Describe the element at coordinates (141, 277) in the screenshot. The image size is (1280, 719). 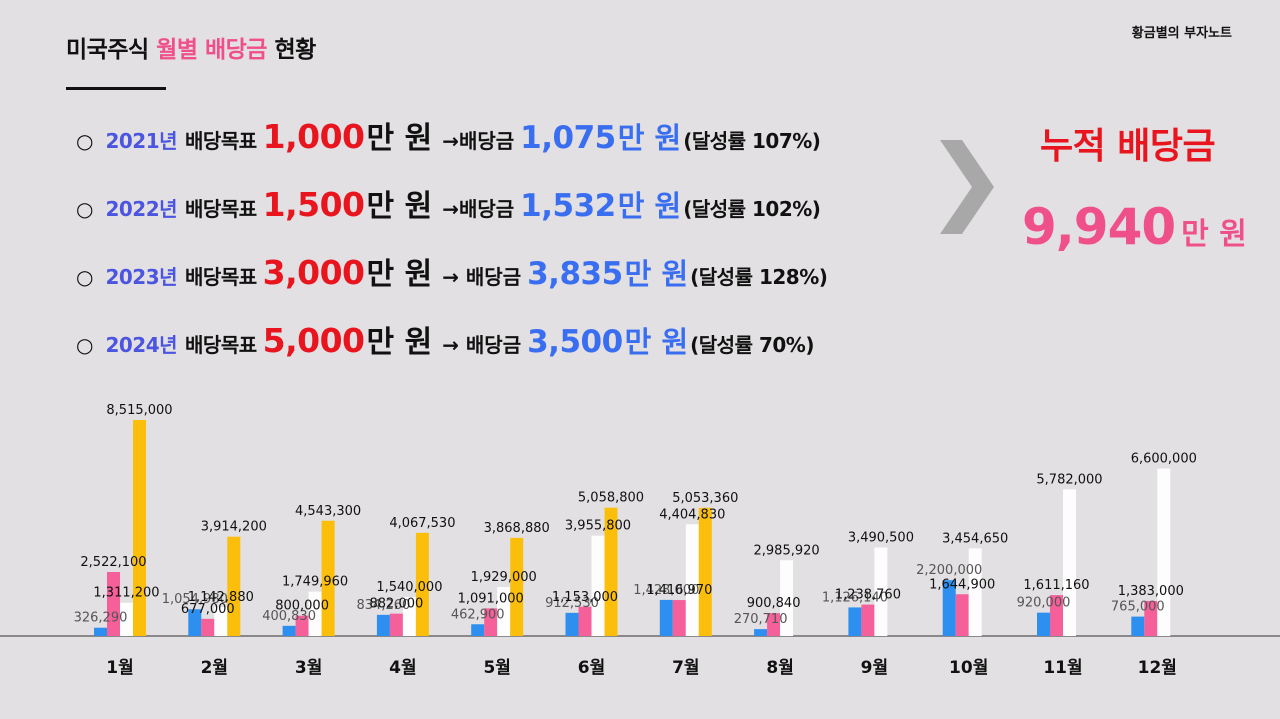
I see `goal-year: 2023년` at that location.